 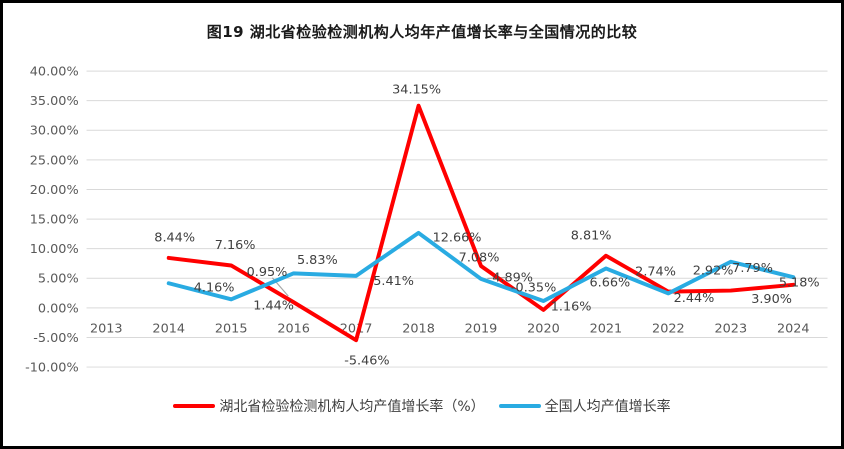 What do you see at coordinates (607, 407) in the screenshot?
I see `legend-label-national: 全国人均产值增长率` at bounding box center [607, 407].